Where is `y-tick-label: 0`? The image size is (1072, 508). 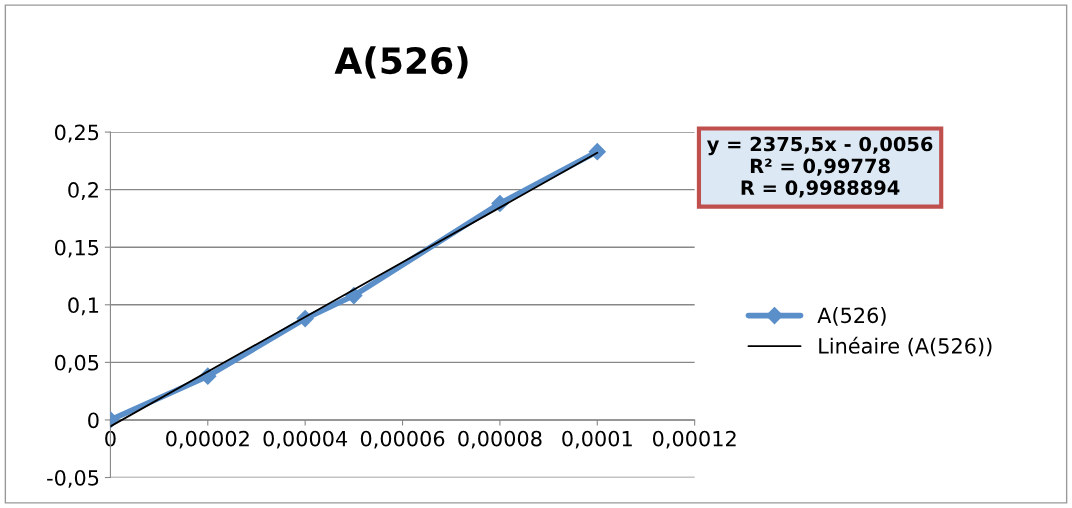
y-tick-label: 0 is located at coordinates (93, 420).